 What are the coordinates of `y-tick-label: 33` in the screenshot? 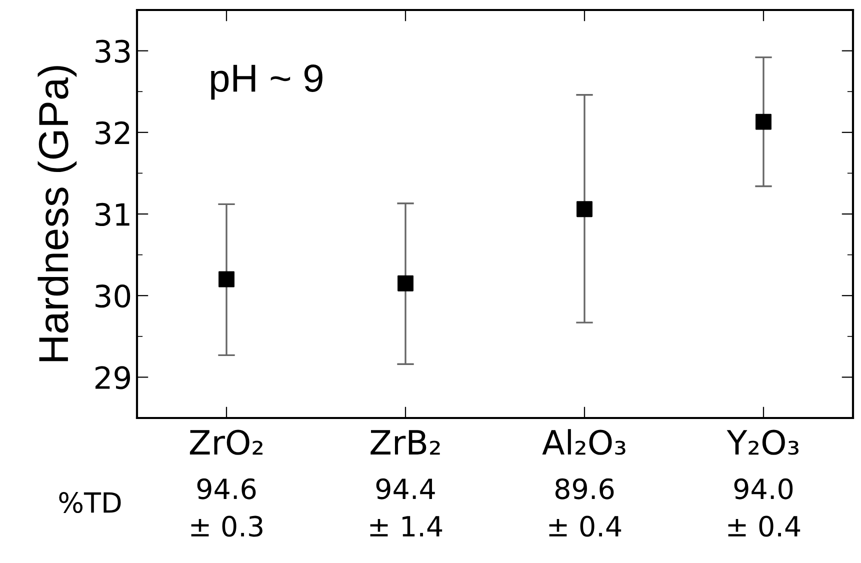 It's located at (113, 51).